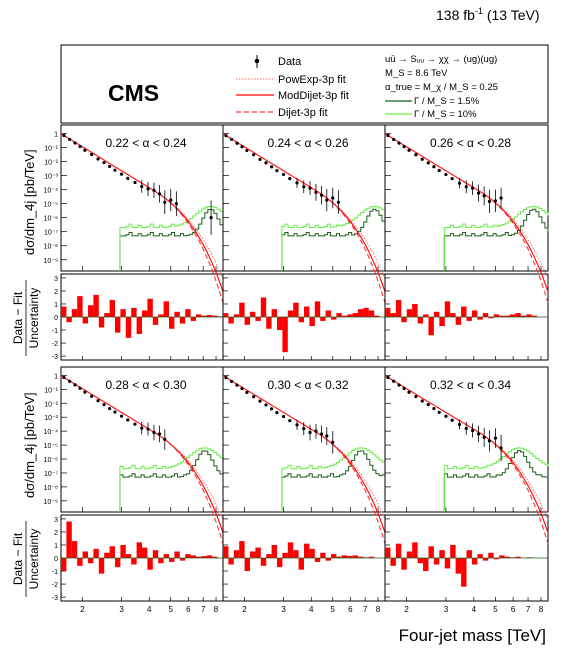  What do you see at coordinates (472, 635) in the screenshot?
I see `xlabel: Four-jet mass [TeV]` at bounding box center [472, 635].